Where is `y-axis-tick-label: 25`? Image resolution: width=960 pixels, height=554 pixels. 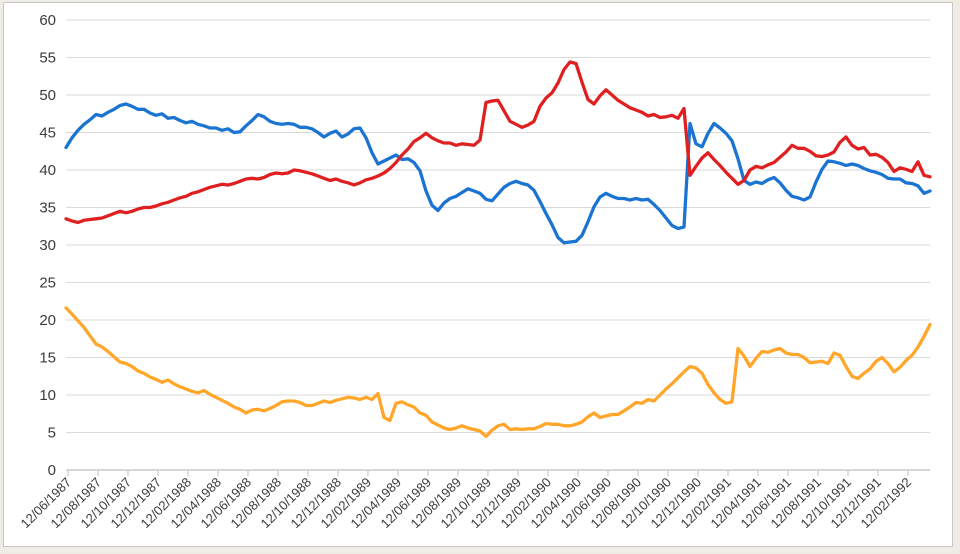
y-axis-tick-label: 25 is located at coordinates (47, 283).